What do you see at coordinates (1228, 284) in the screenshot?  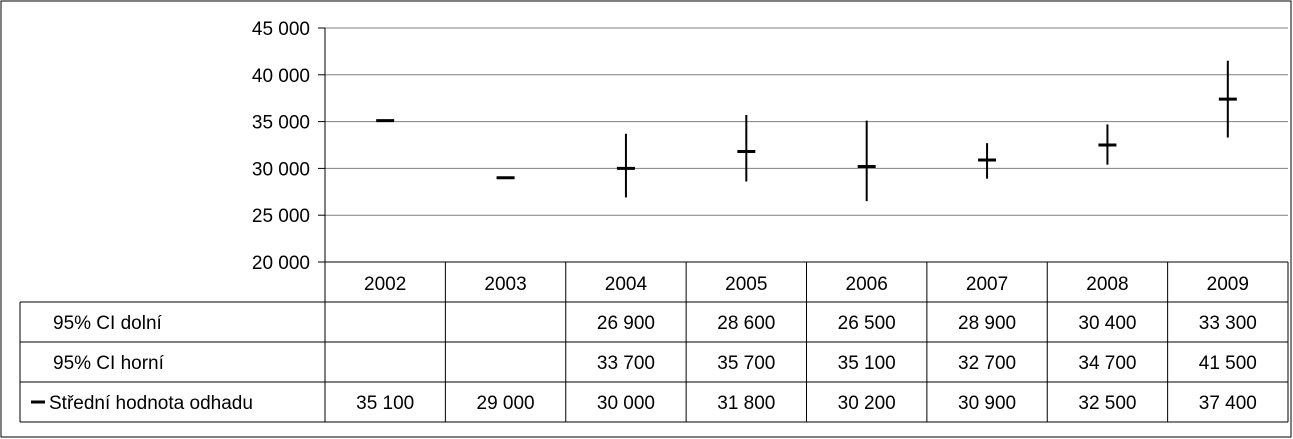 I see `x-category-label: 2009` at bounding box center [1228, 284].